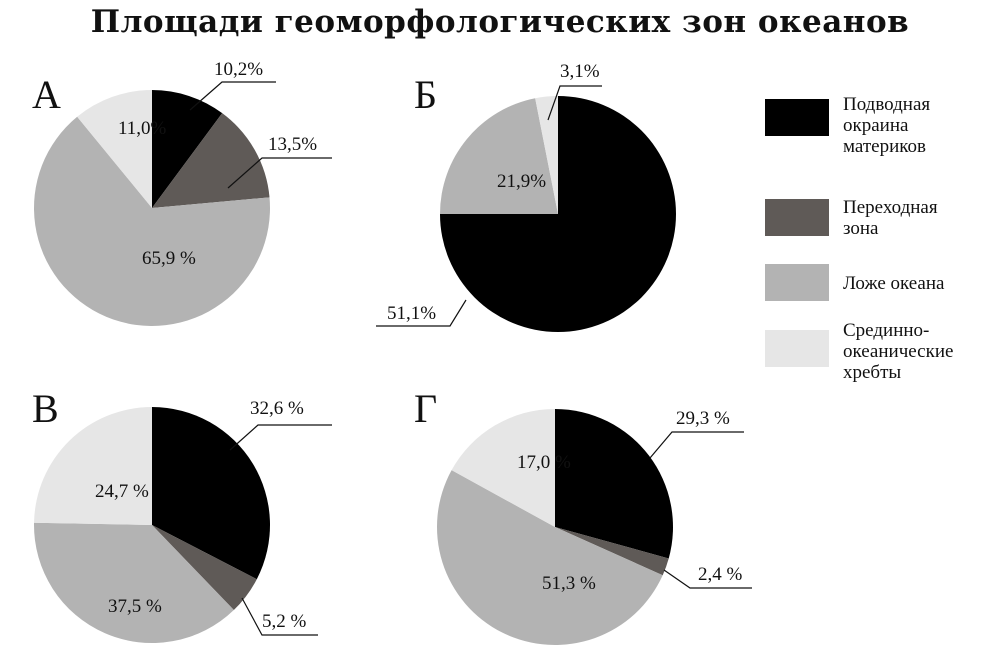 Image resolution: width=1000 pixels, height=667 pixels. Describe the element at coordinates (544, 462) in the screenshot. I see `slice-label: 17,0 %` at that location.